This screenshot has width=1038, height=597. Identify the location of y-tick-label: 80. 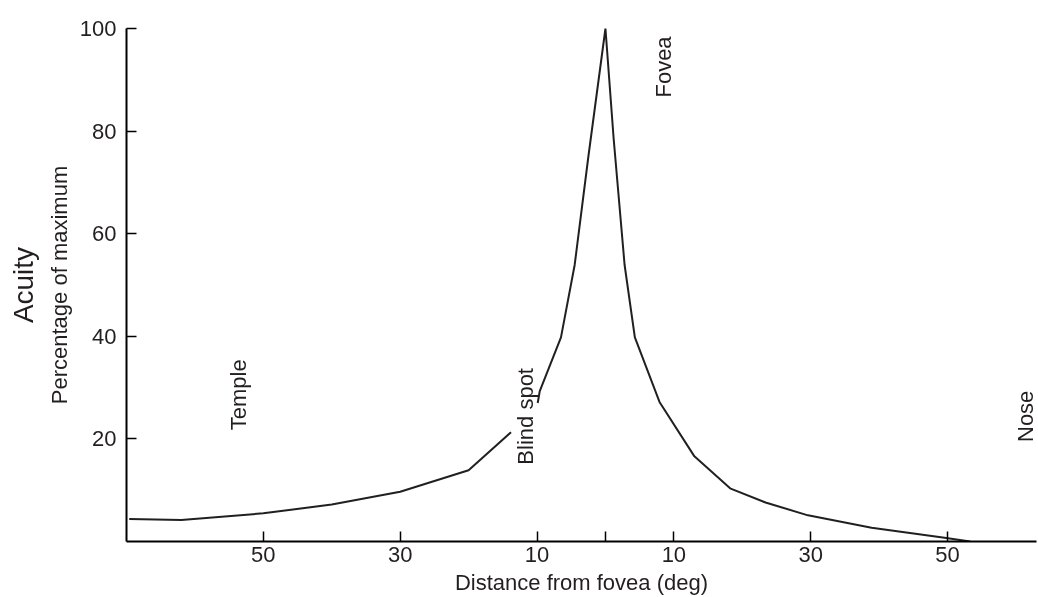
(104, 131).